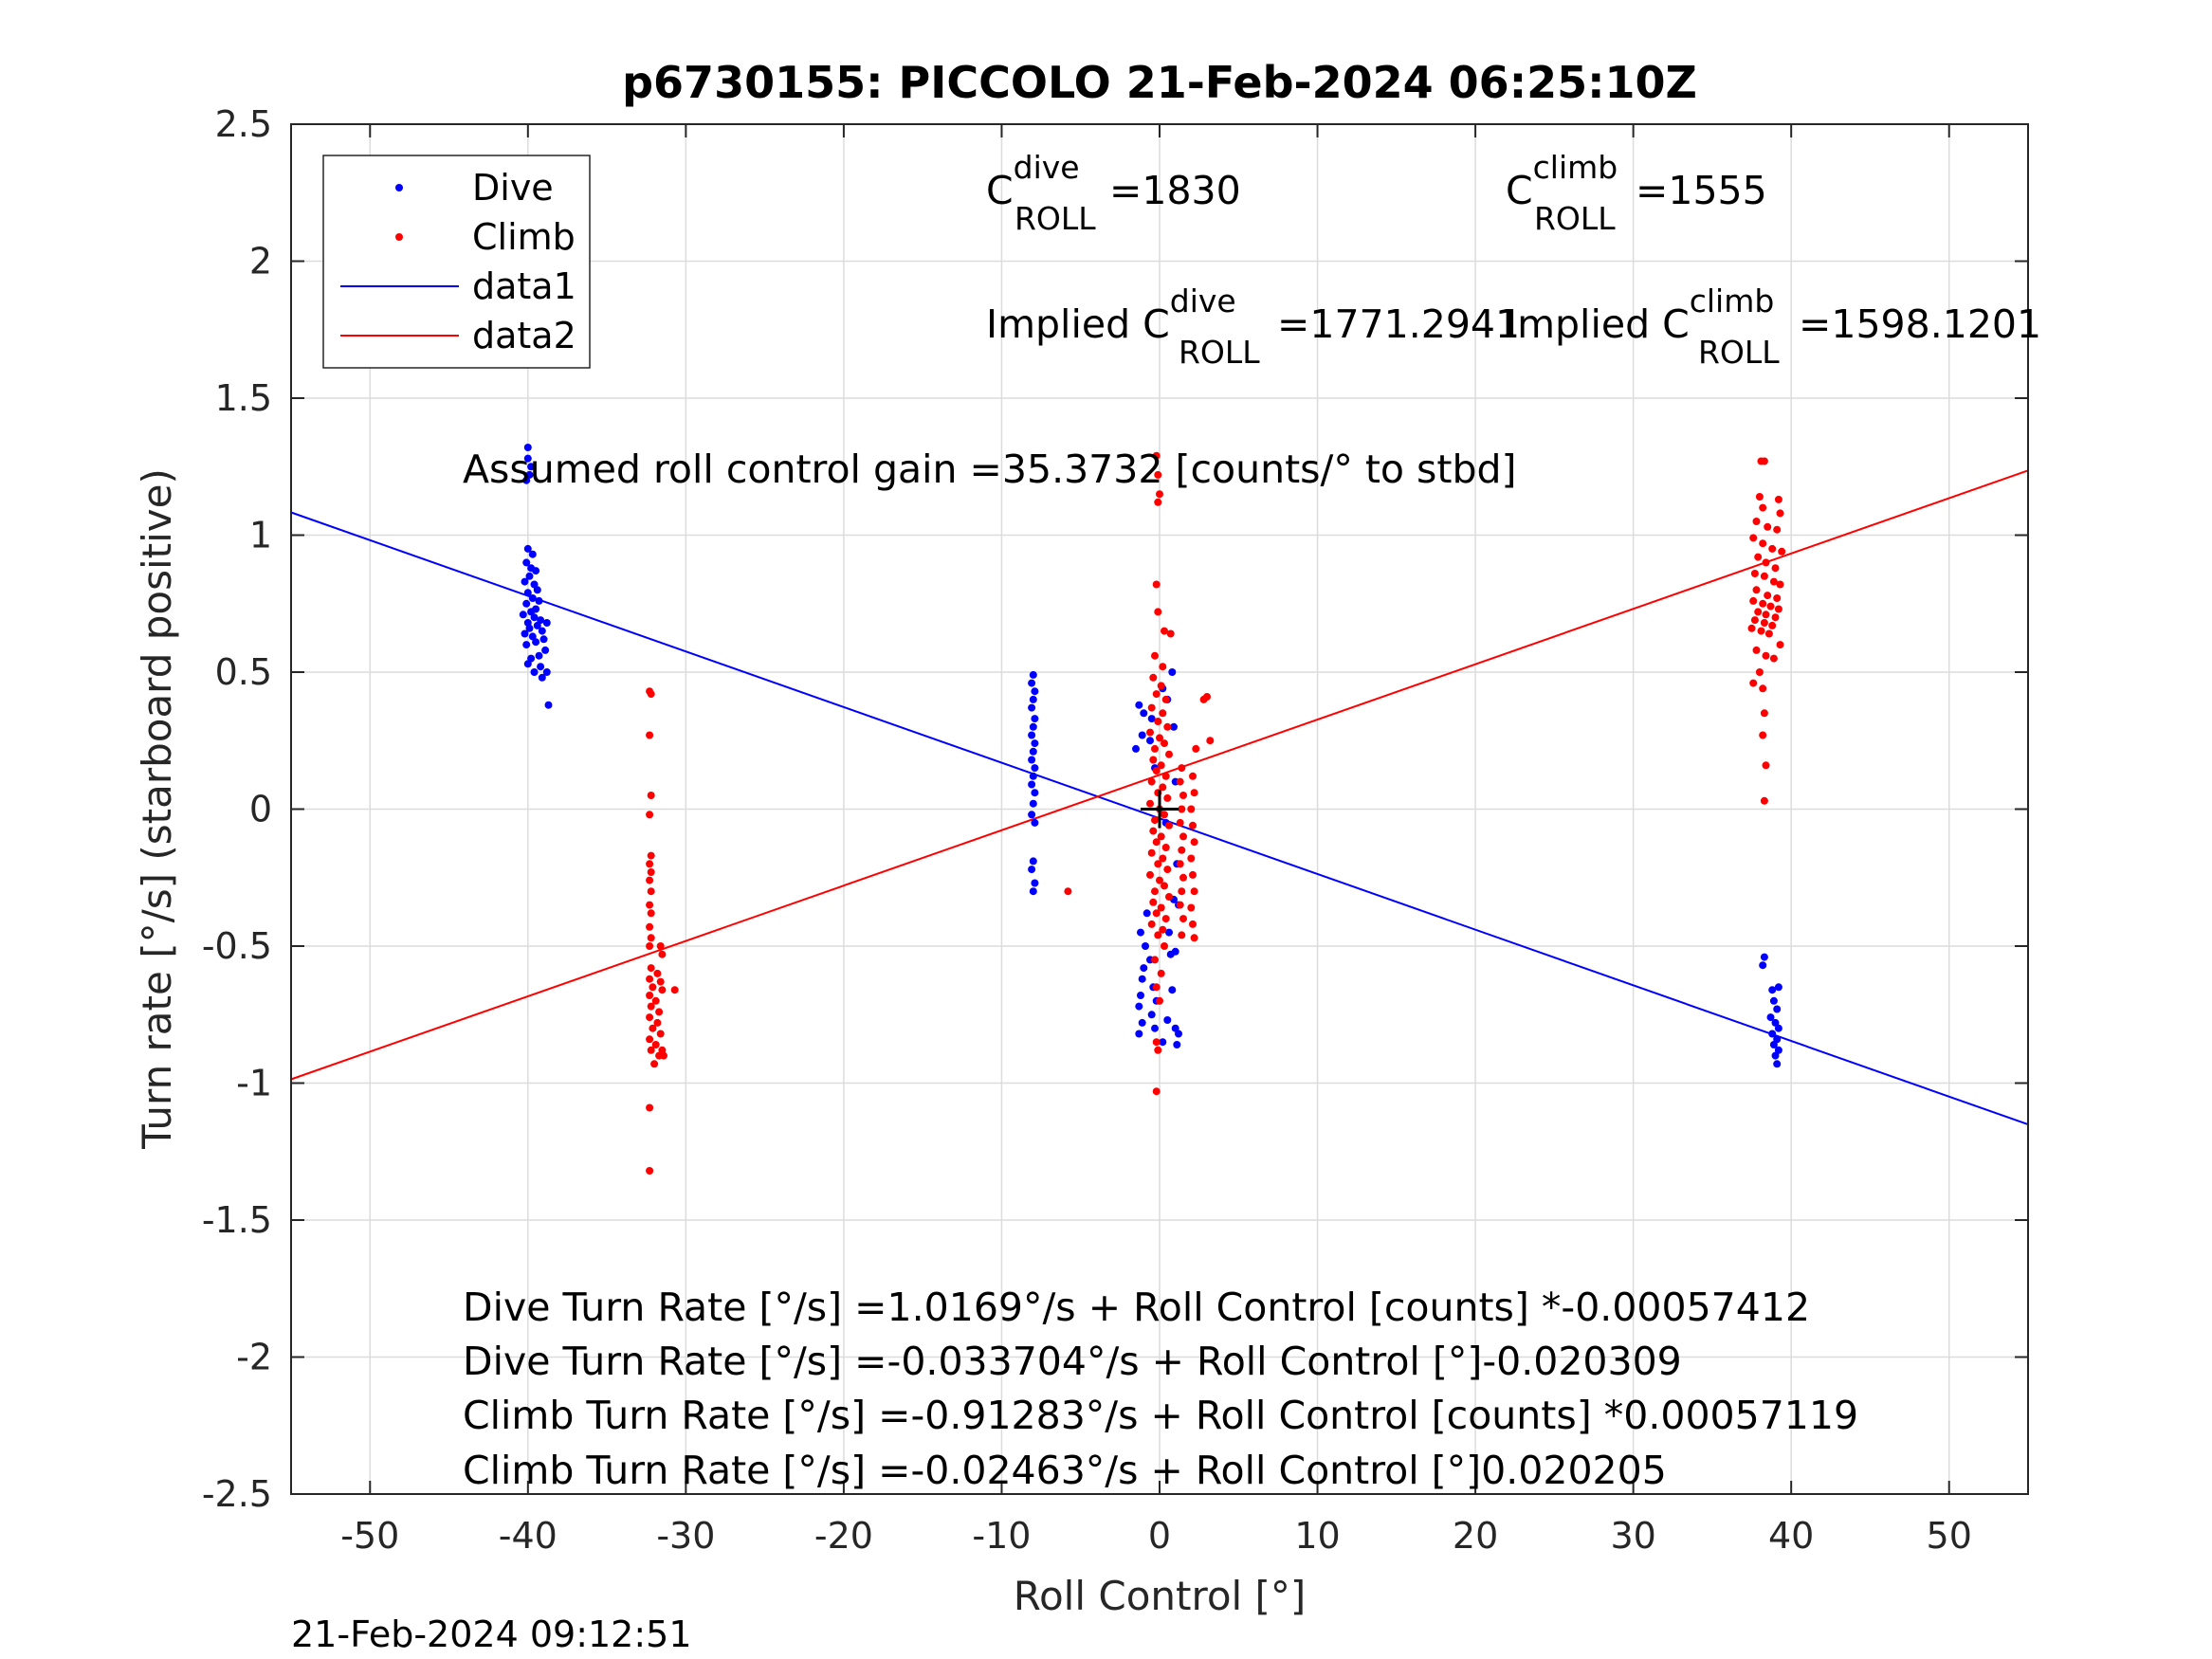 The width and height of the screenshot is (2212, 1659). What do you see at coordinates (1078, 324) in the screenshot?
I see `implied-dive-base: Implied C` at bounding box center [1078, 324].